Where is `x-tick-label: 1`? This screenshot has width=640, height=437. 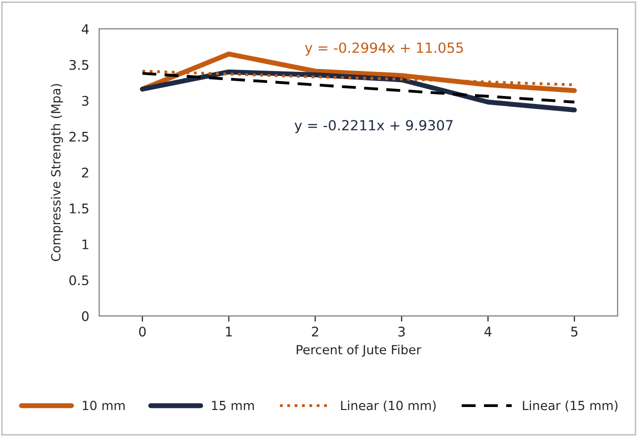 x-tick-label: 1 is located at coordinates (229, 331).